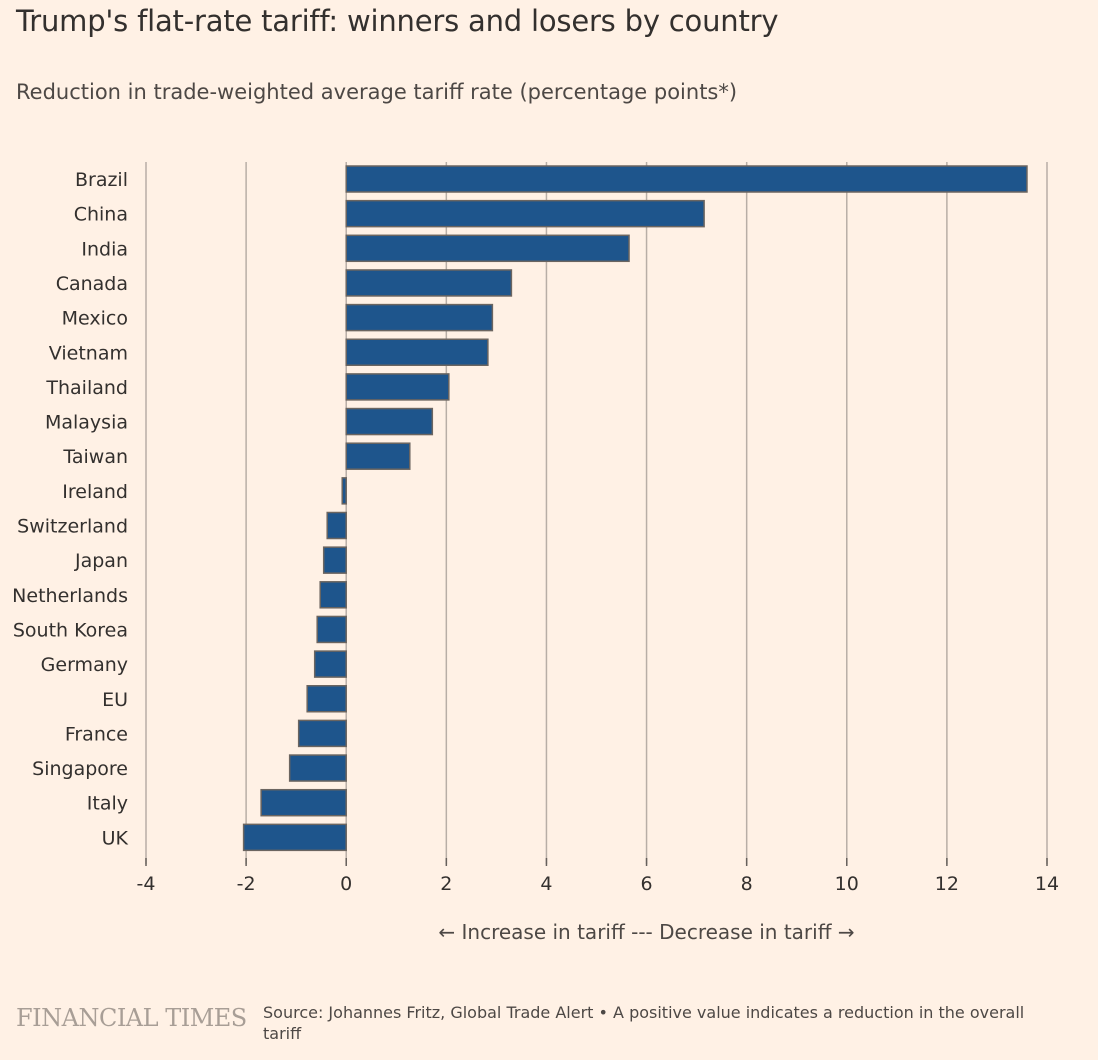  I want to click on category-label: Switzerland, so click(72, 527).